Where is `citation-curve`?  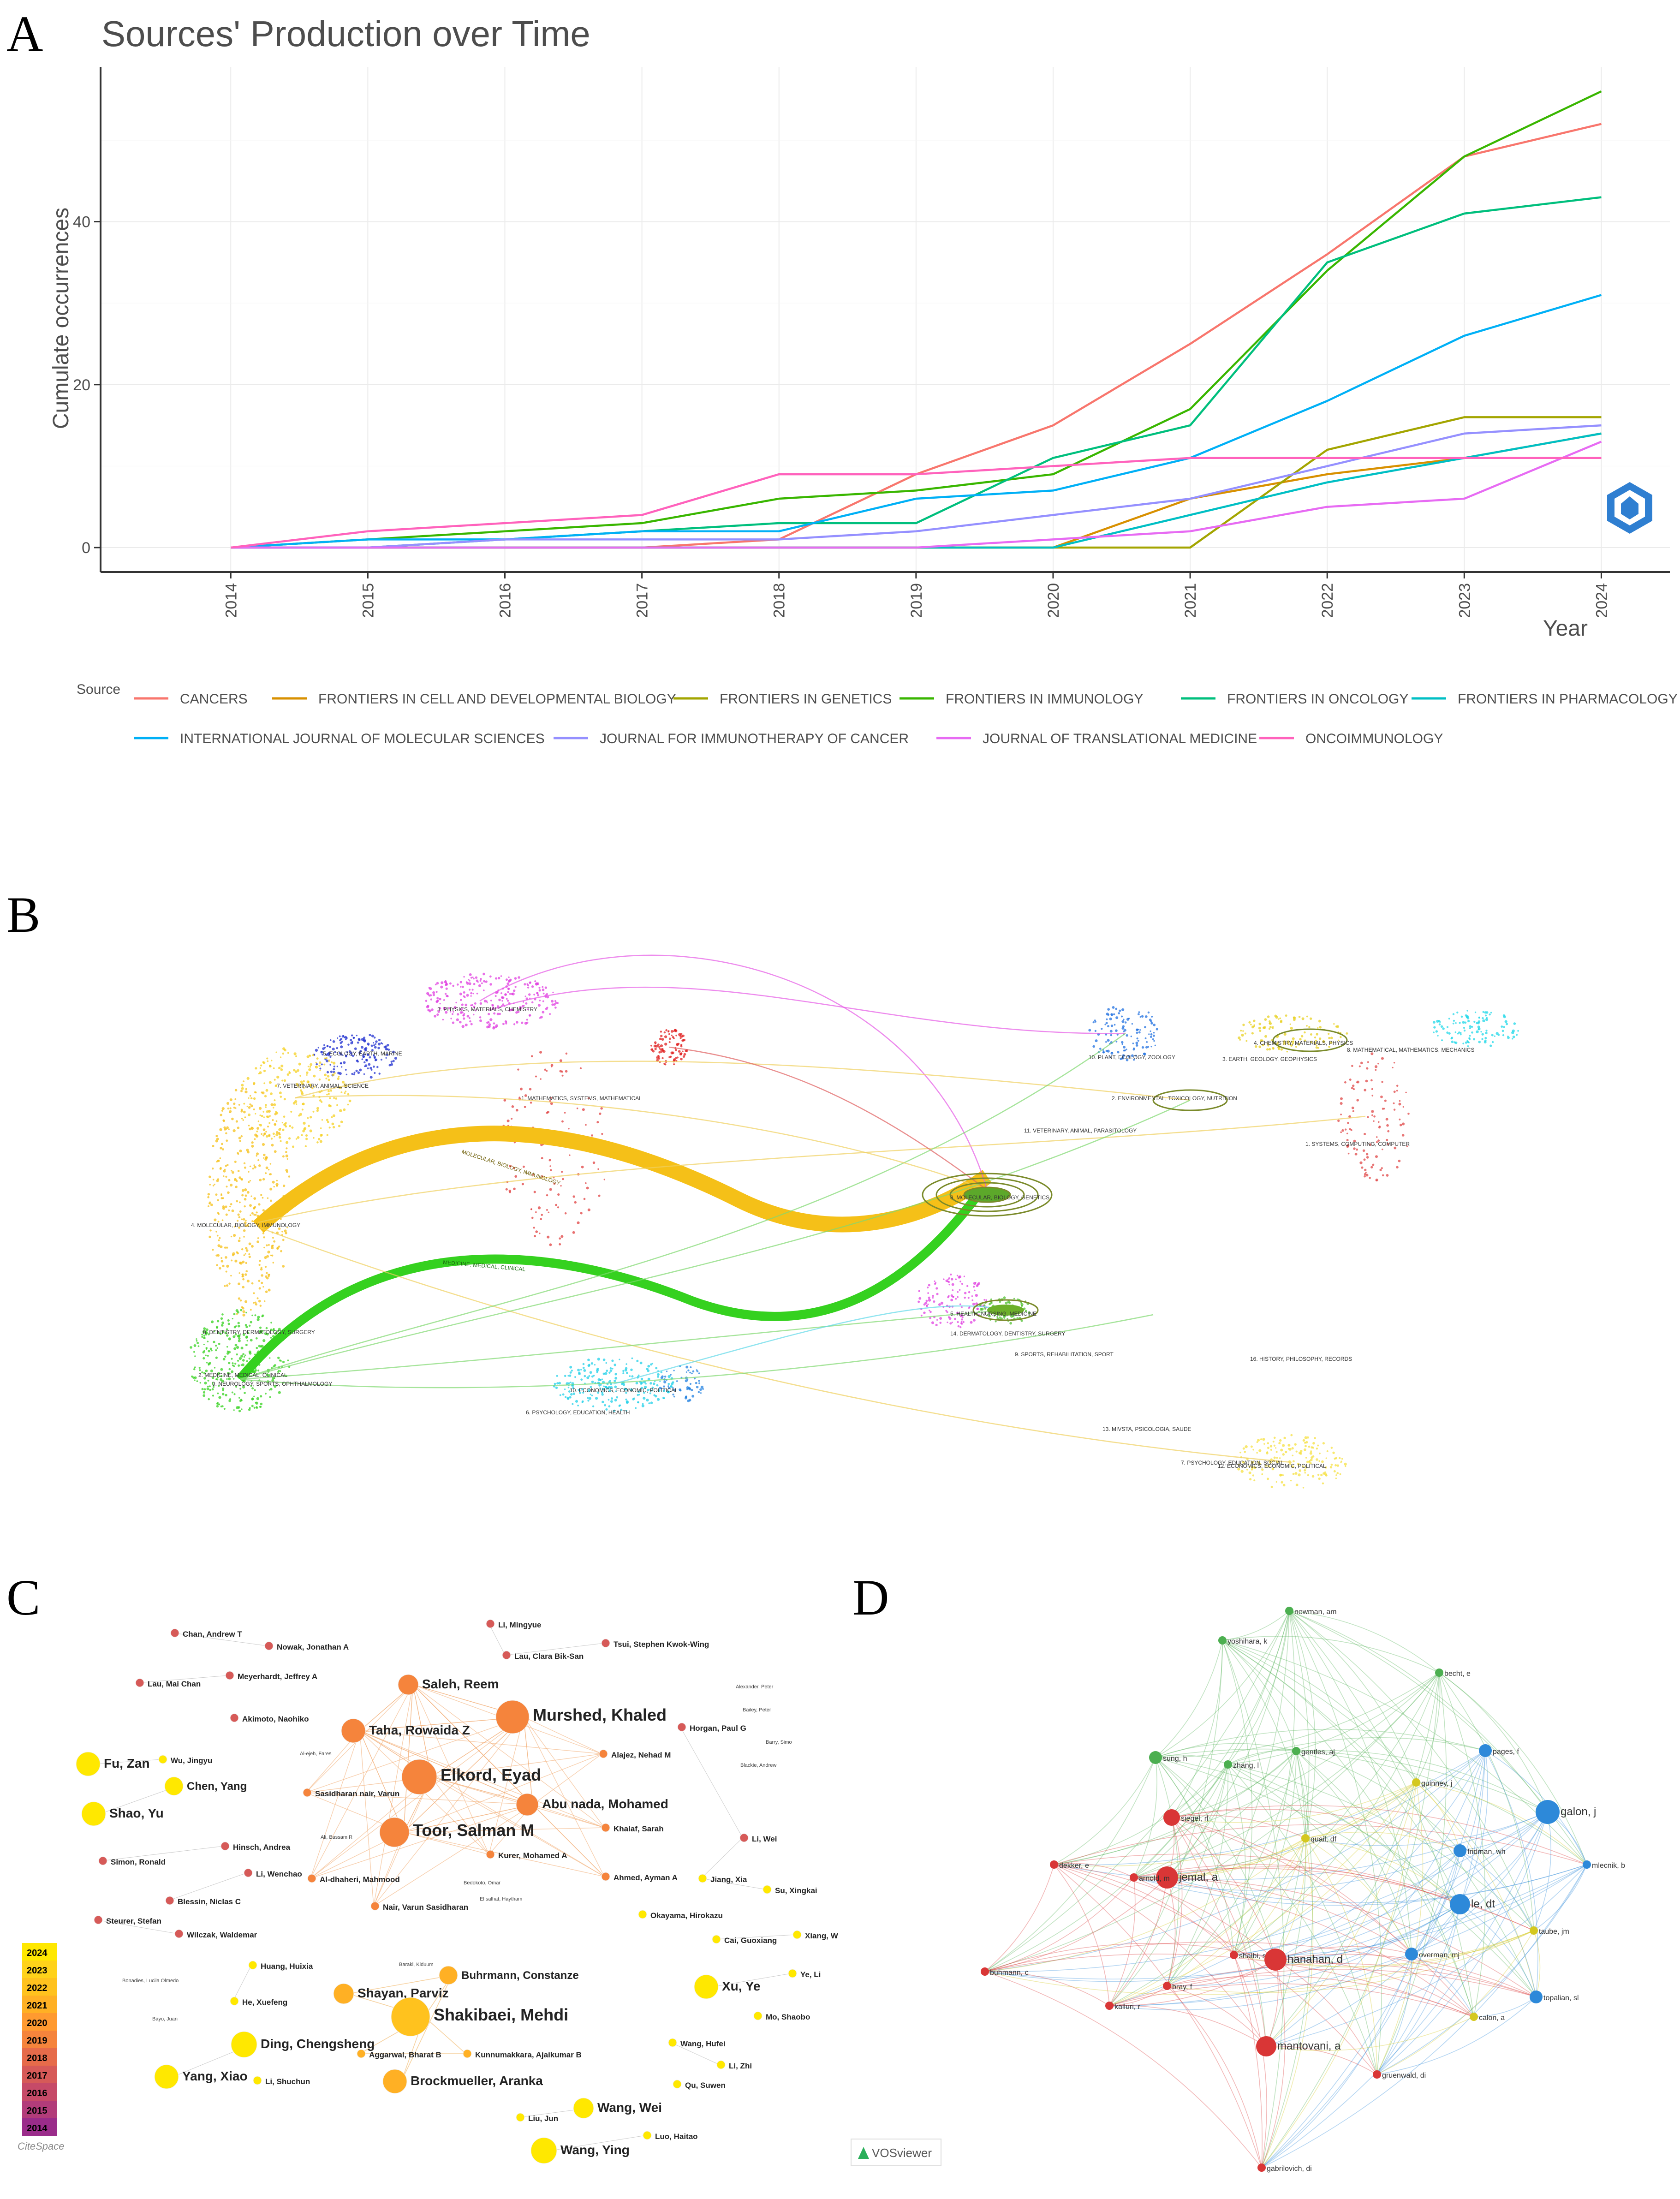 citation-curve is located at coordinates (641, 1143).